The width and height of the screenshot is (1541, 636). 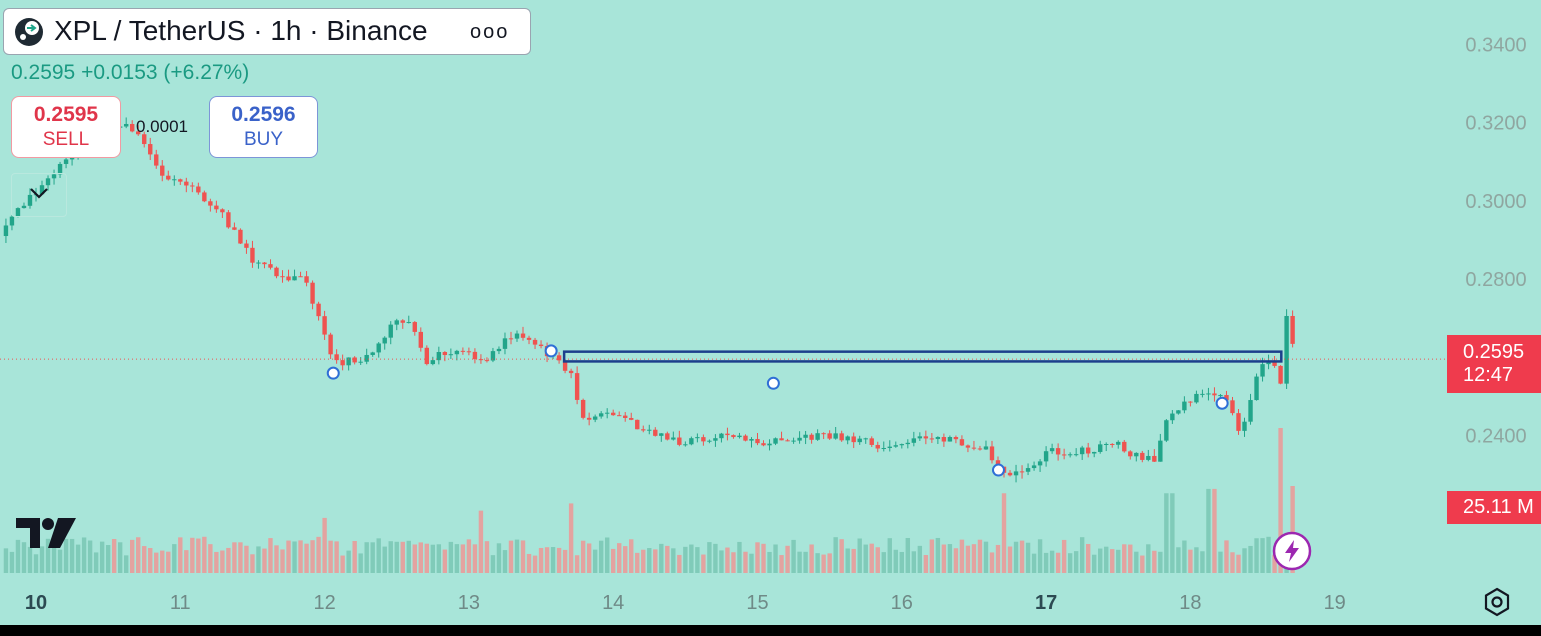 What do you see at coordinates (490, 32) in the screenshot?
I see `more-options-button: ooo` at bounding box center [490, 32].